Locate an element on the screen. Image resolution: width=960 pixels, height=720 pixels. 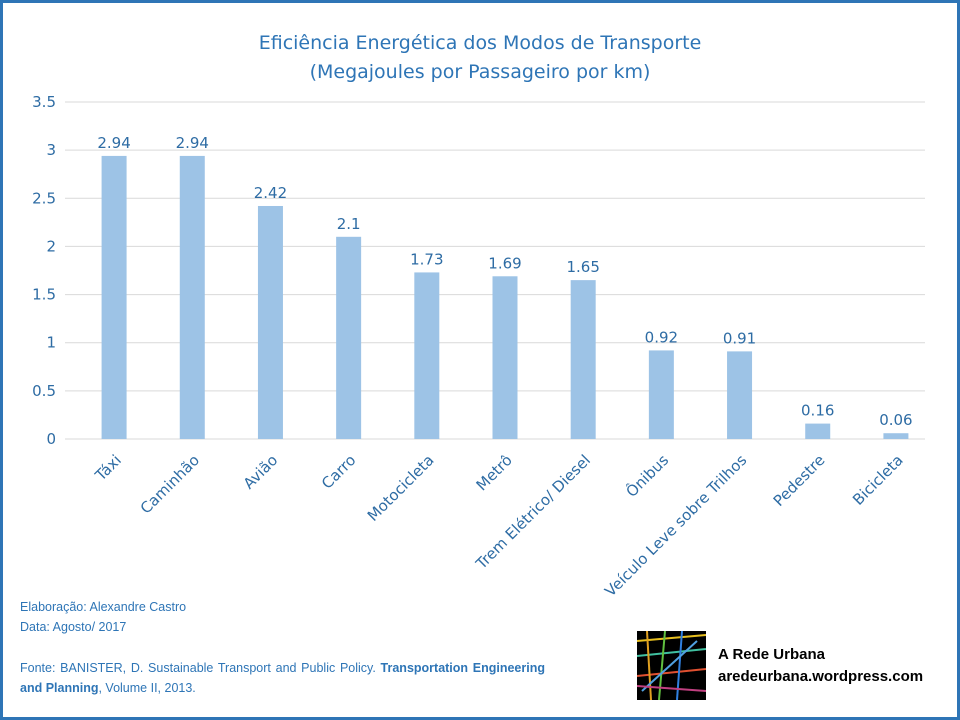
x-category-label: Veículo Leve sobre Trilhos is located at coordinates (675, 525).